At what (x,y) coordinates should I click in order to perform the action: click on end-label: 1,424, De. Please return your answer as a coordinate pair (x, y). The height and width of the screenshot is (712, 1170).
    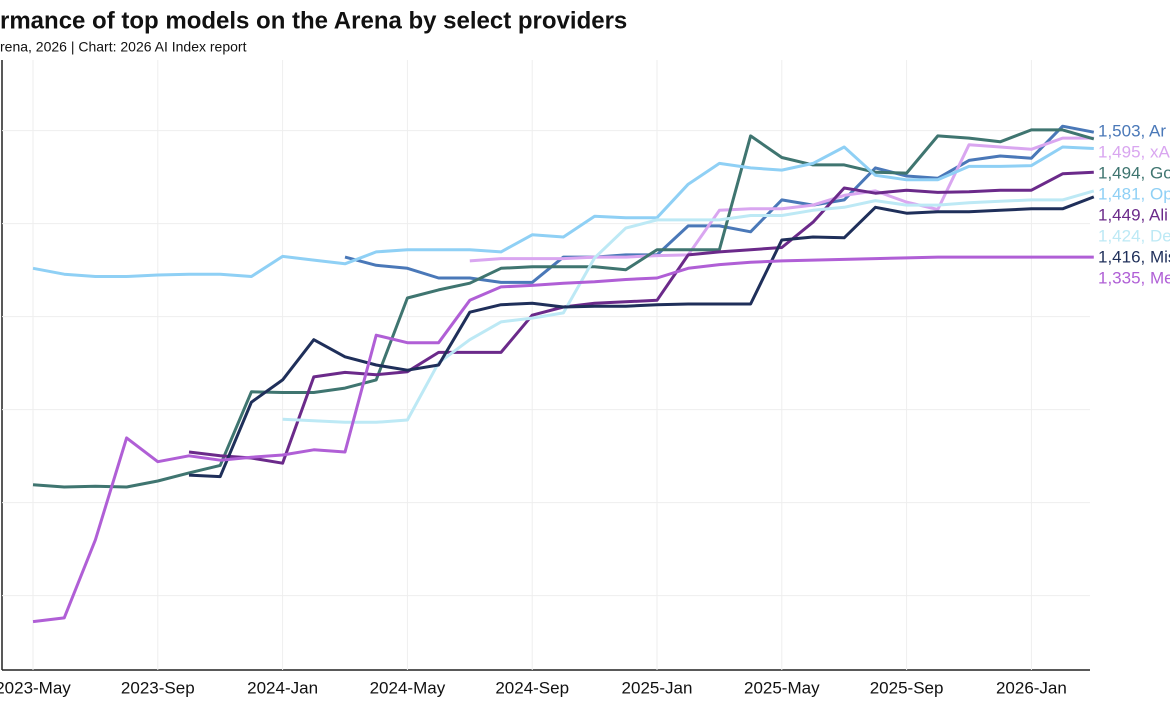
    Looking at the image, I should click on (1134, 236).